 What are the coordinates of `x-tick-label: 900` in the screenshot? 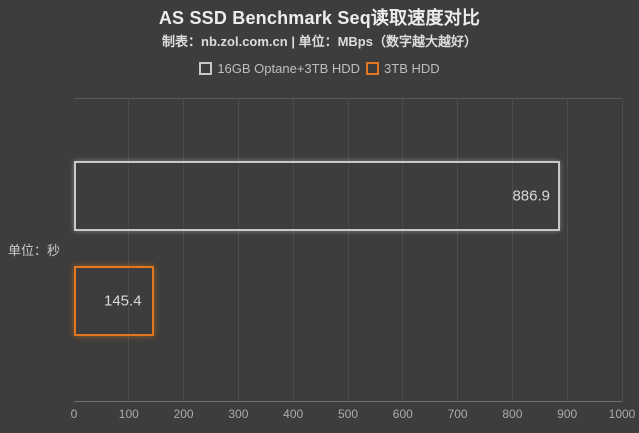 It's located at (567, 414).